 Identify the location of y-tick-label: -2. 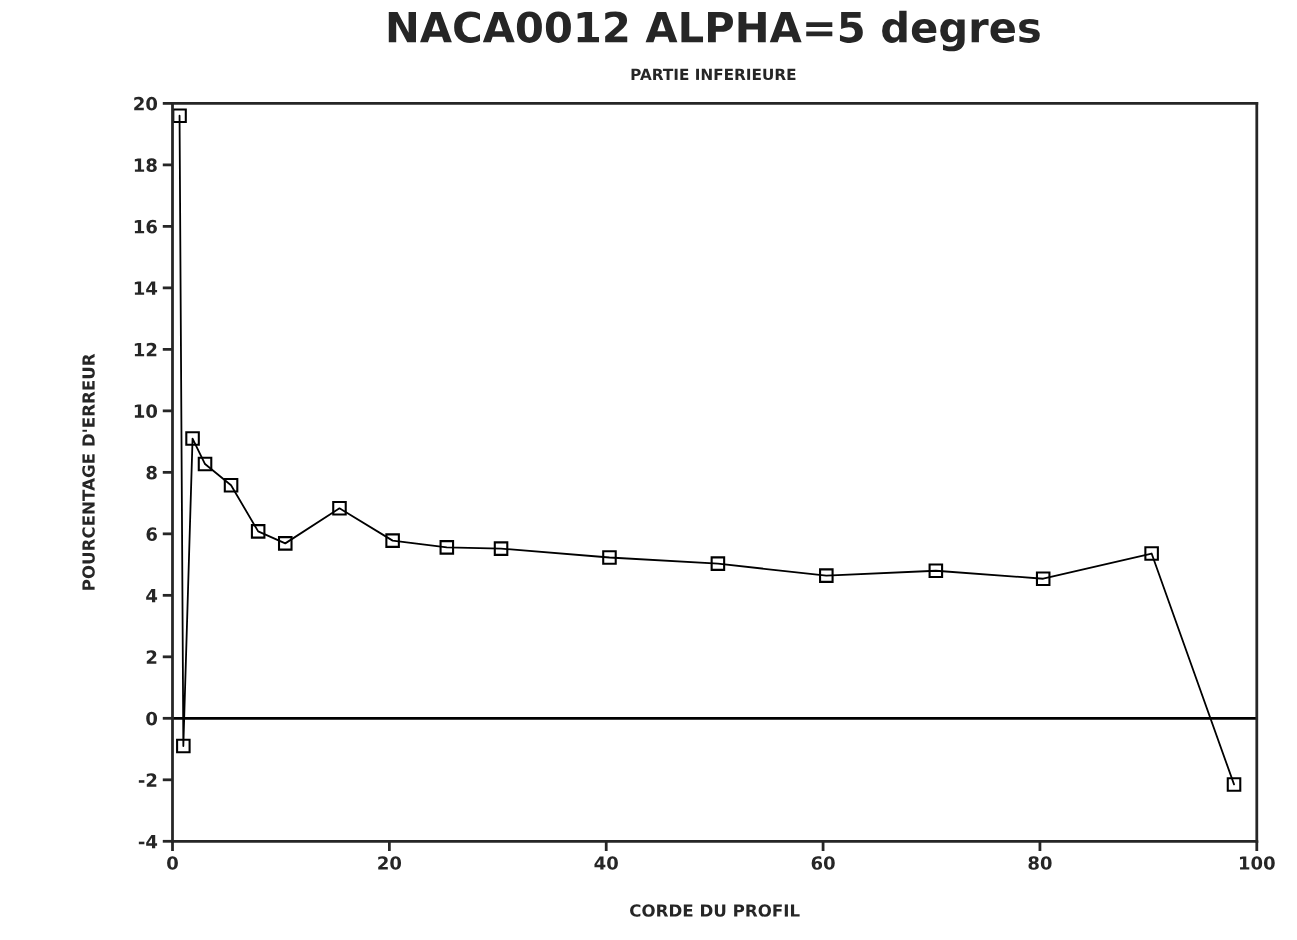
(147, 780).